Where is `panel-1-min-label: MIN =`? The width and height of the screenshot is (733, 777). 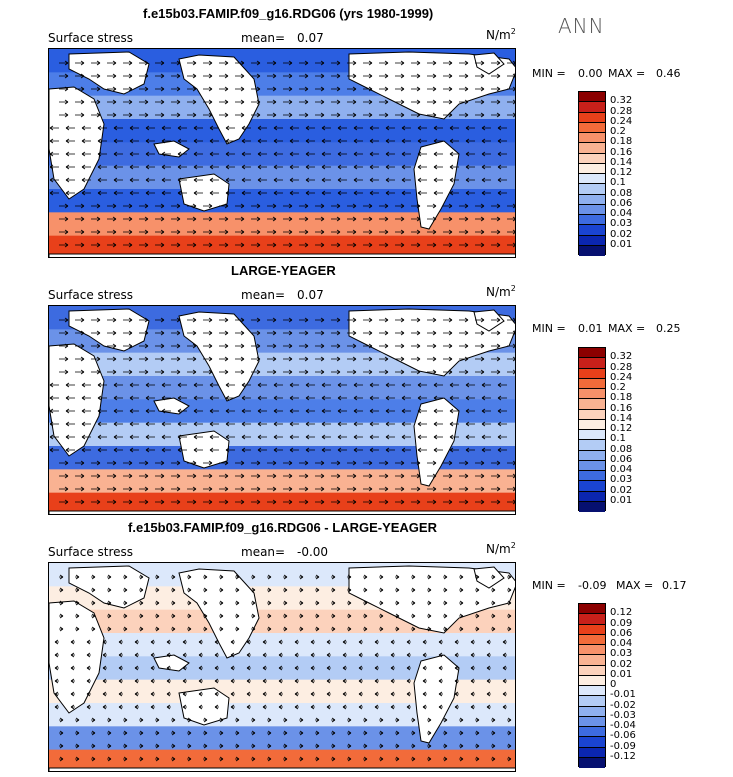 panel-1-min-label: MIN = is located at coordinates (549, 73).